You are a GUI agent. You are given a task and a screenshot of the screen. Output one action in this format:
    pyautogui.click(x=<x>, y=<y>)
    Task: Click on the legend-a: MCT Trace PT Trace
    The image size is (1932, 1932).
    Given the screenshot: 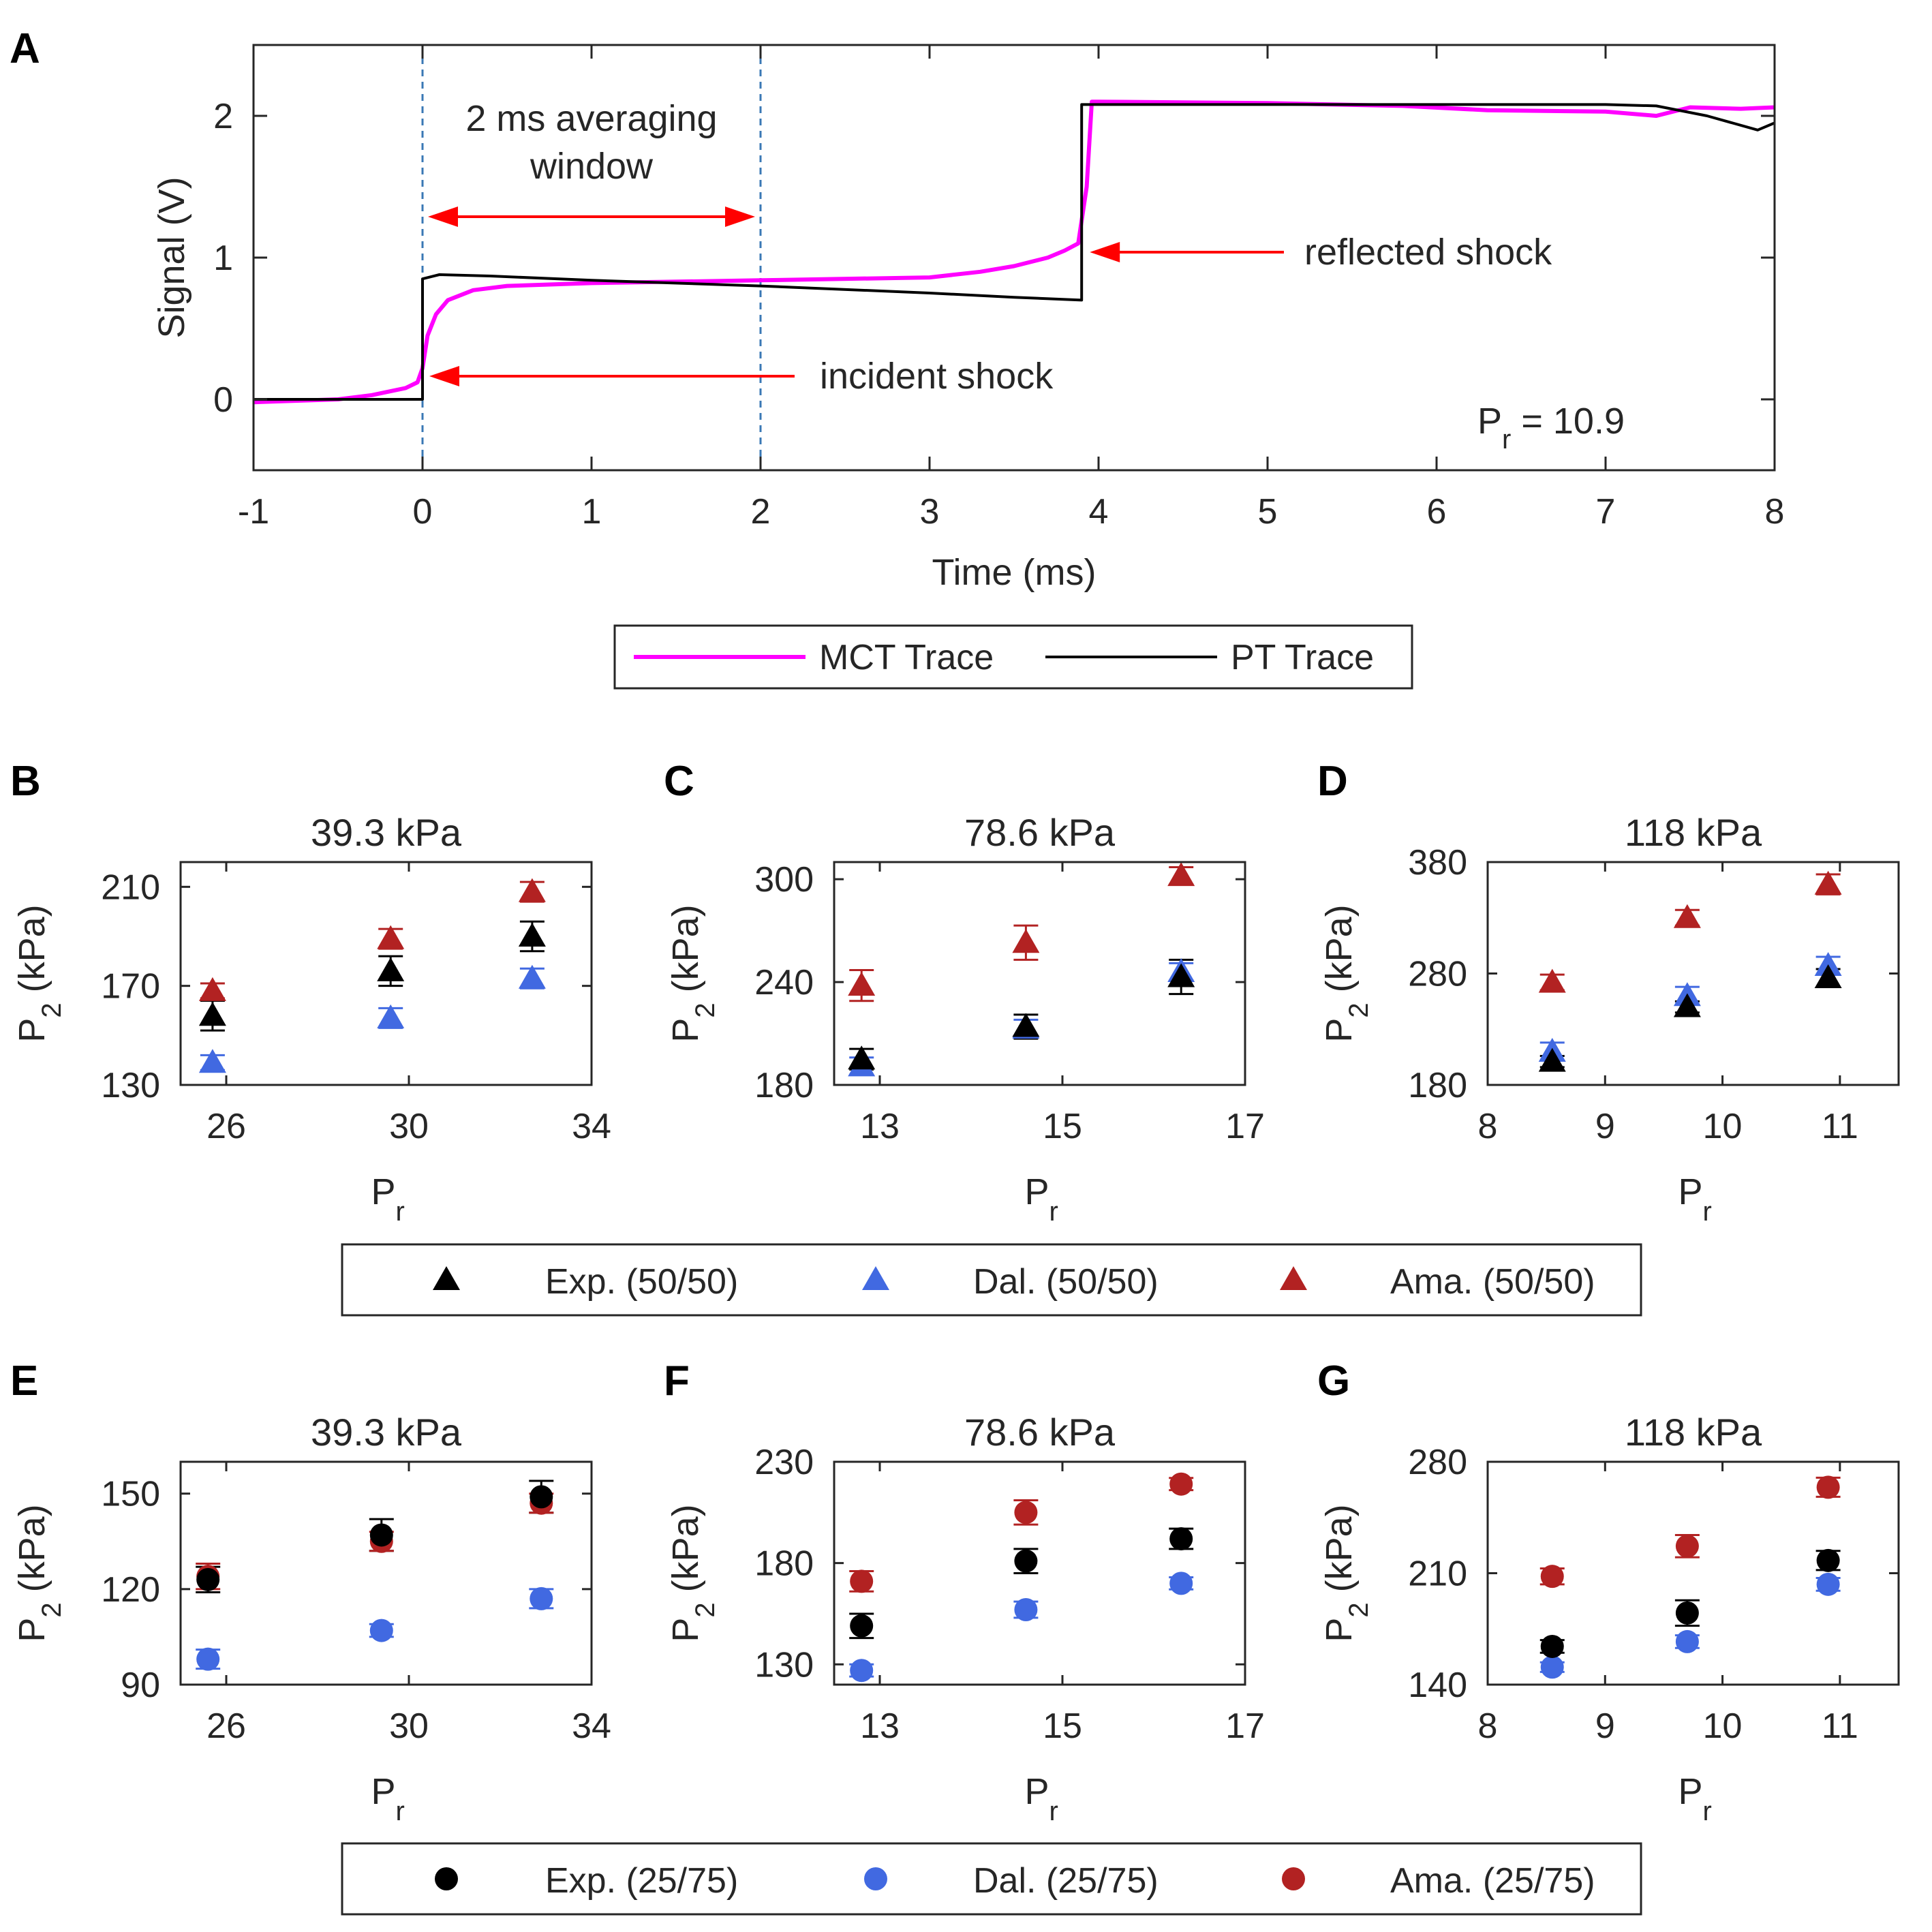 What is the action you would take?
    pyautogui.click(x=1013, y=657)
    